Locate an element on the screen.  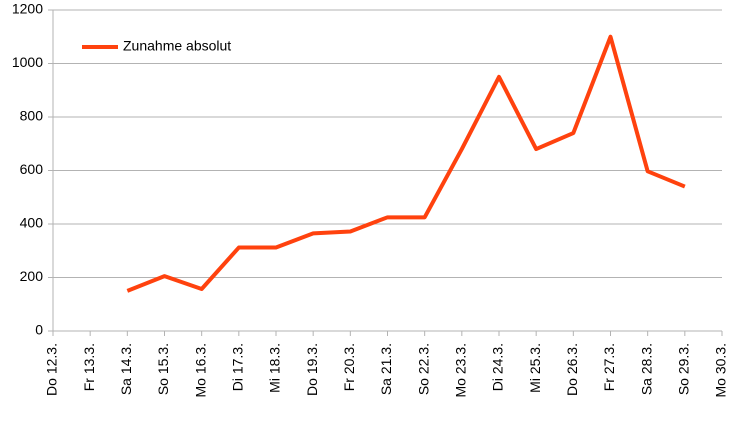
y-tick-label: 1200 is located at coordinates (27, 9).